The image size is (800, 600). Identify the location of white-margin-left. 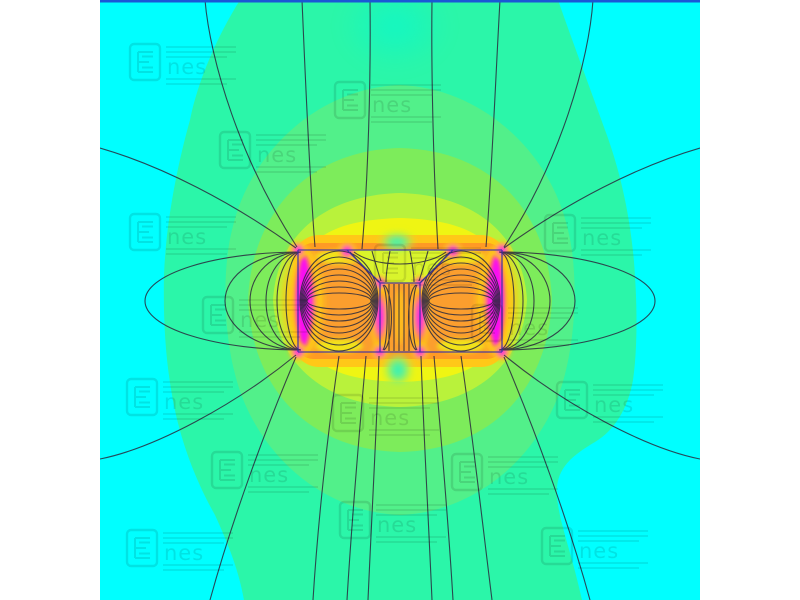
(50, 300).